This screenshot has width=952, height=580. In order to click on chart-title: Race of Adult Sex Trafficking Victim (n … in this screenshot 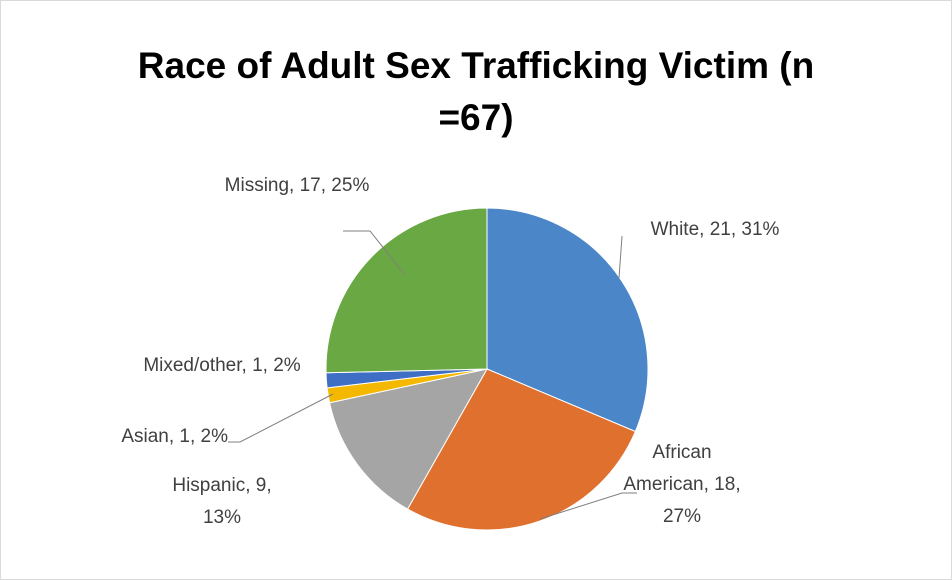, I will do `click(476, 91)`.